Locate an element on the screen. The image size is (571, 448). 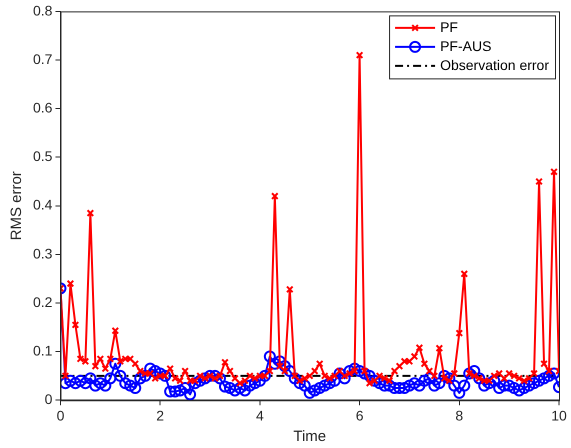
x-tick-label: 2 is located at coordinates (160, 415).